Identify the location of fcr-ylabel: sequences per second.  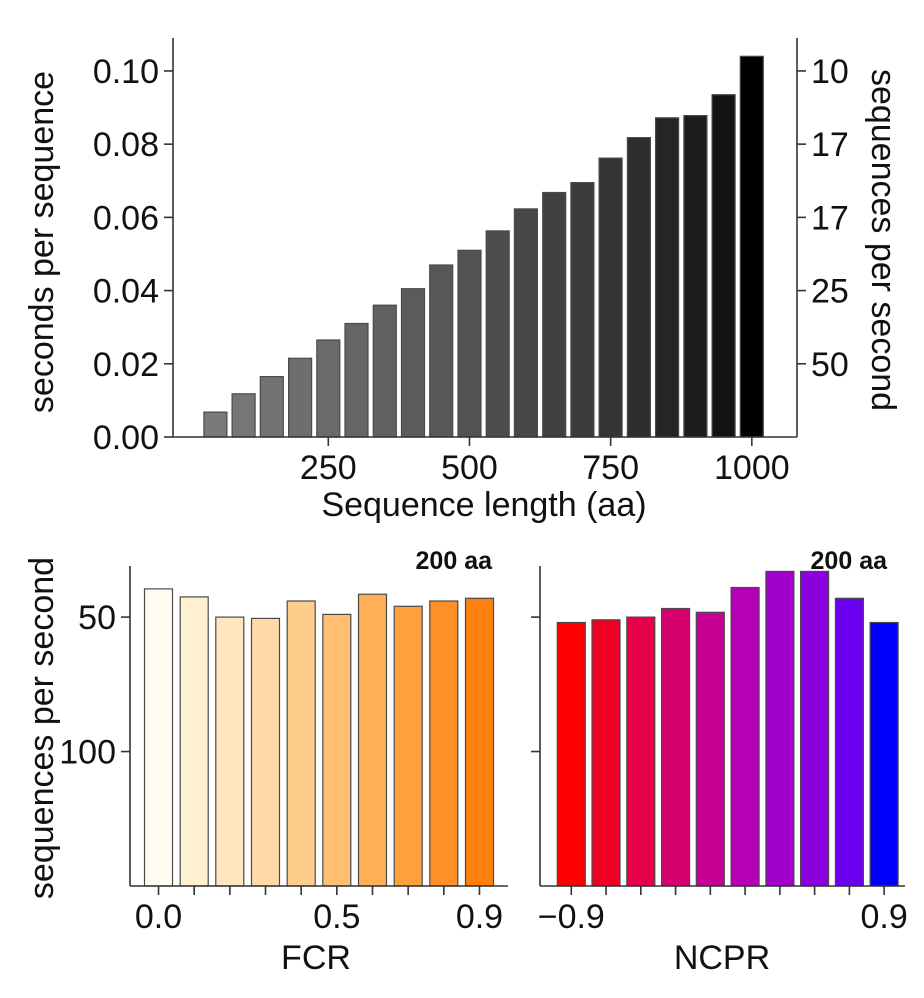
(42, 728).